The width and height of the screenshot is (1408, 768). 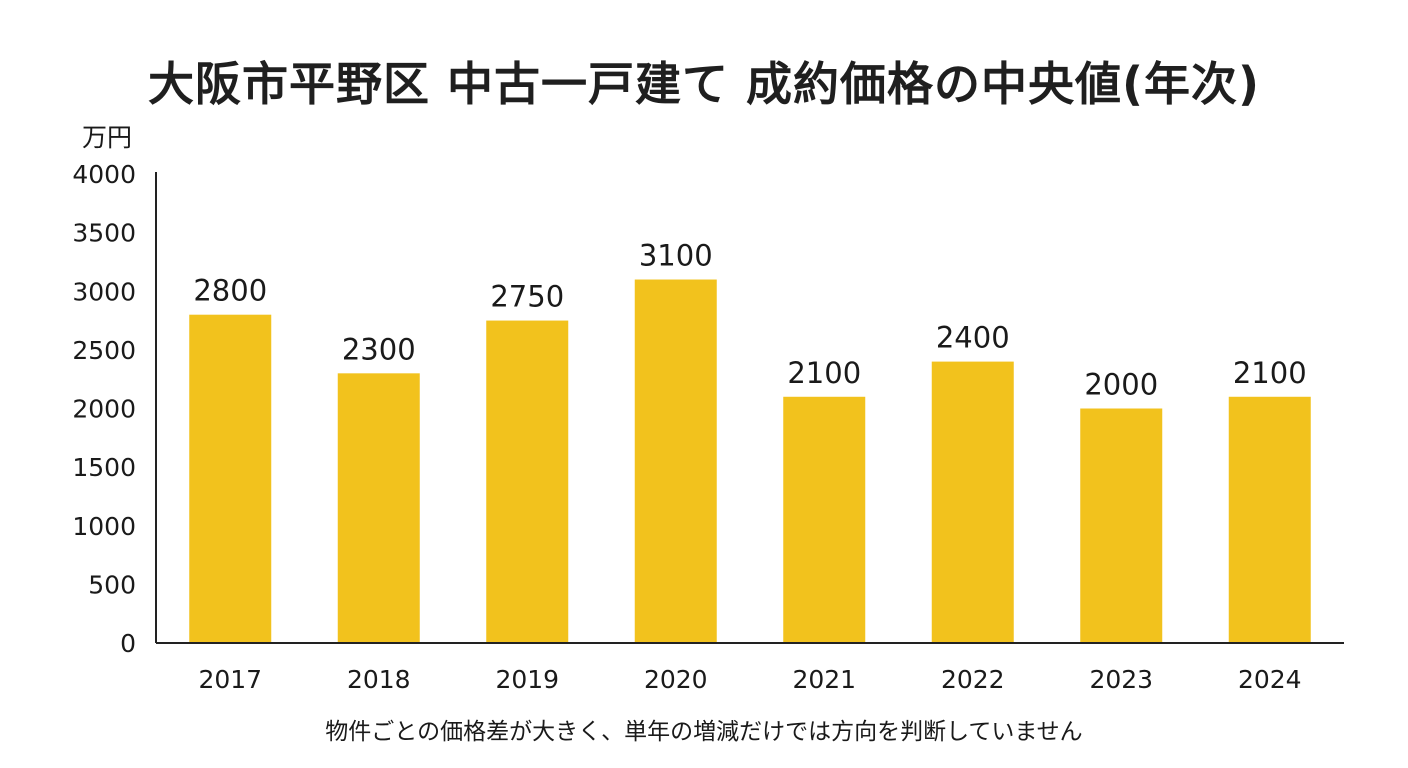 I want to click on x-tick-label: 2024, so click(x=1270, y=679).